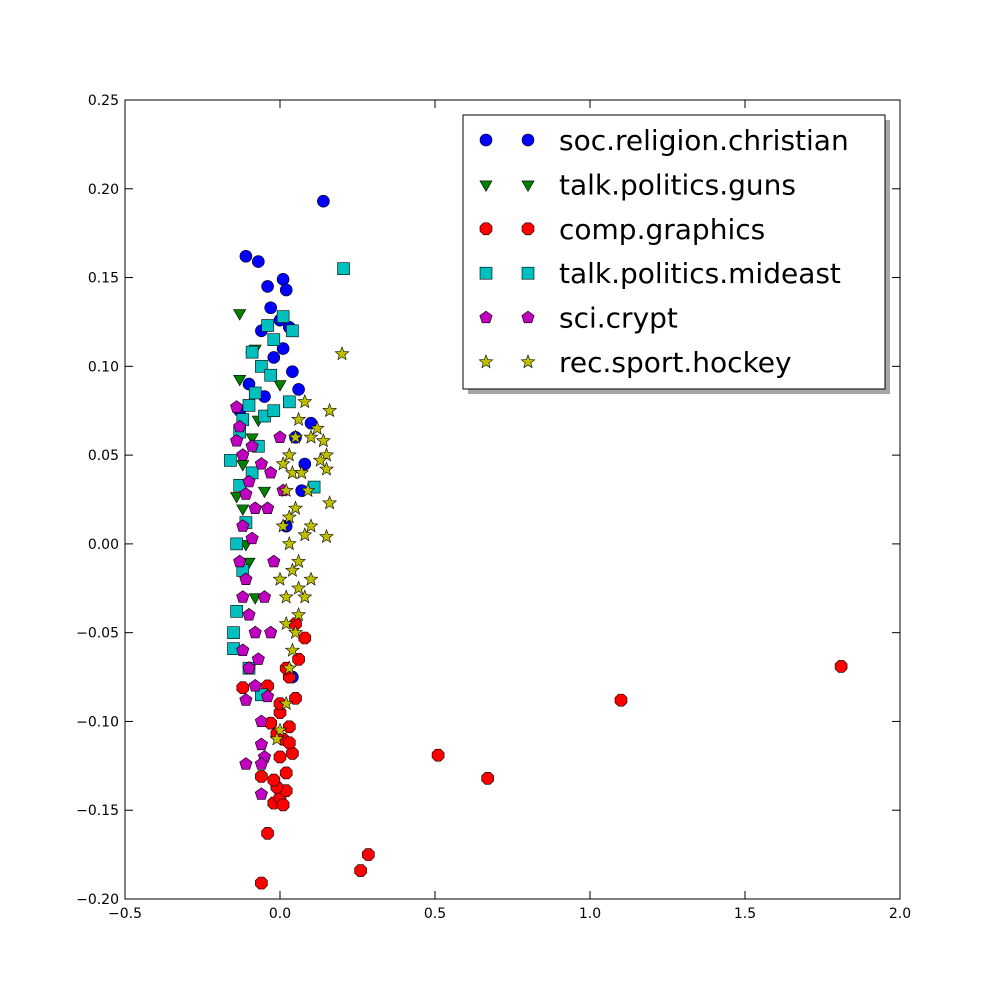  I want to click on y-tick-label: −0.20, so click(97, 900).